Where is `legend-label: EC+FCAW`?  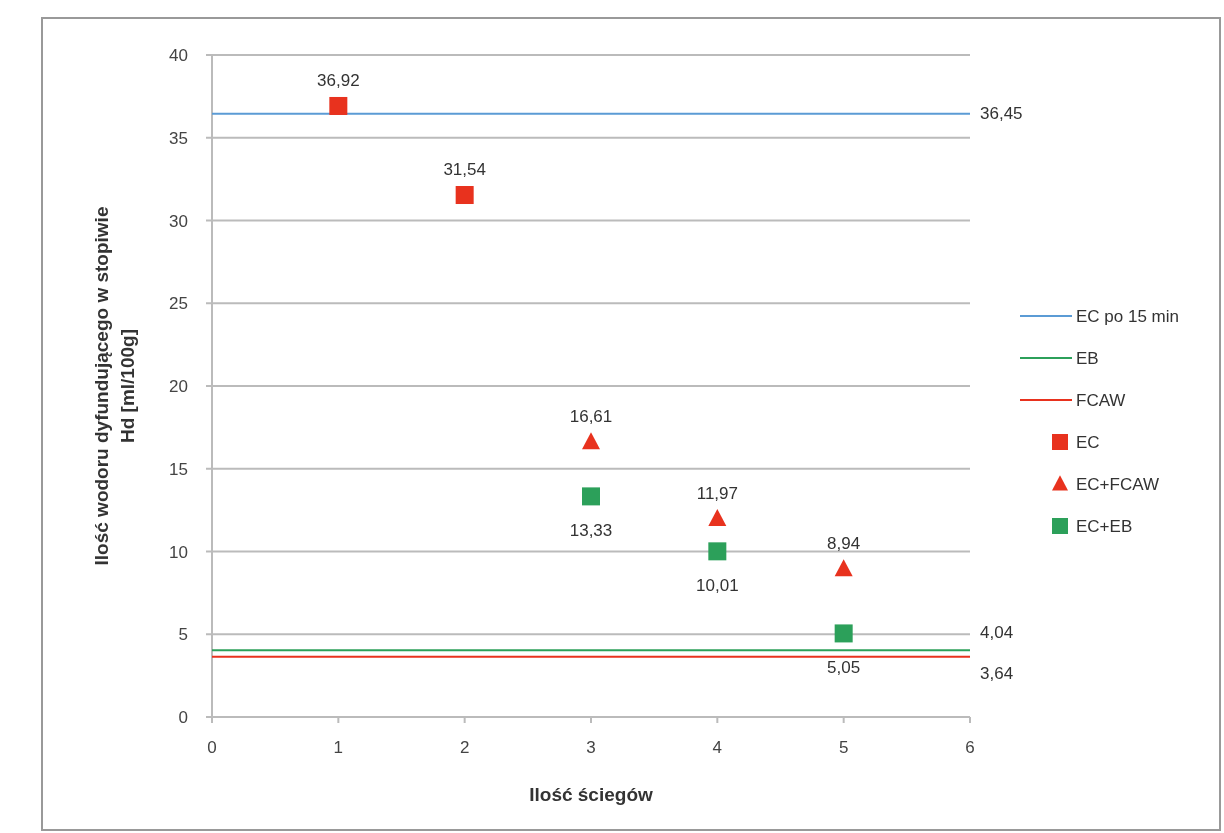
legend-label: EC+FCAW is located at coordinates (1117, 484).